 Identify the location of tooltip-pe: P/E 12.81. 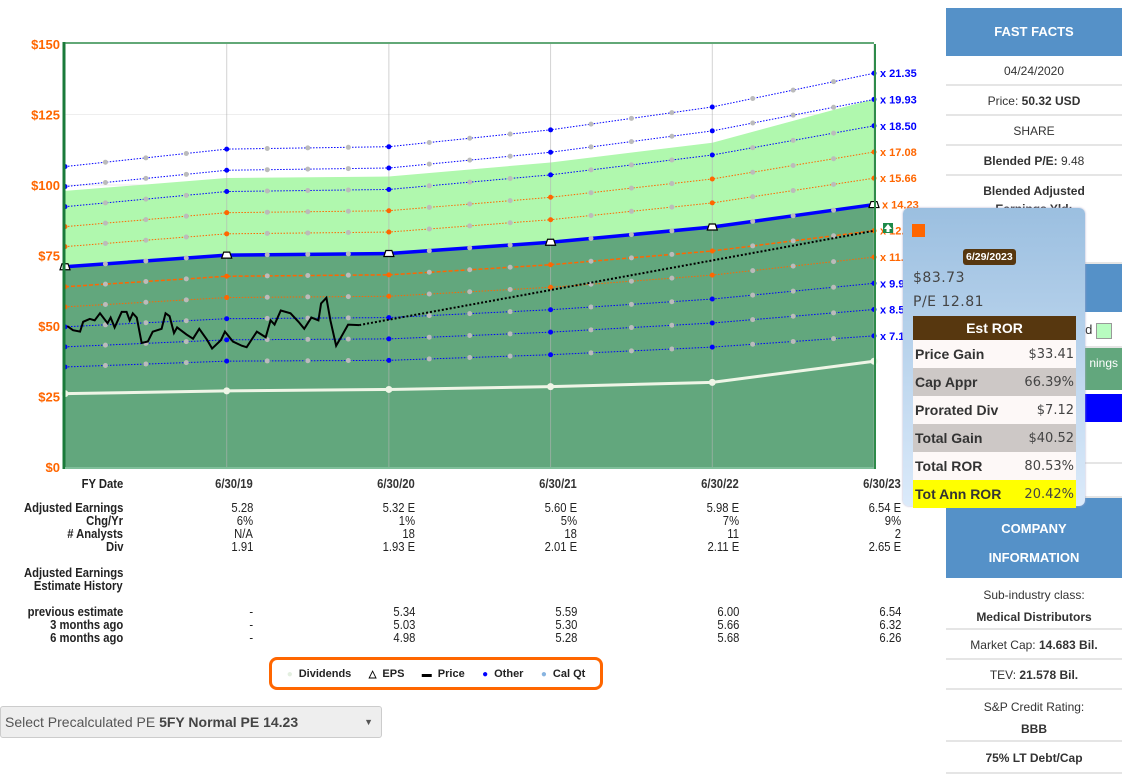
(949, 302).